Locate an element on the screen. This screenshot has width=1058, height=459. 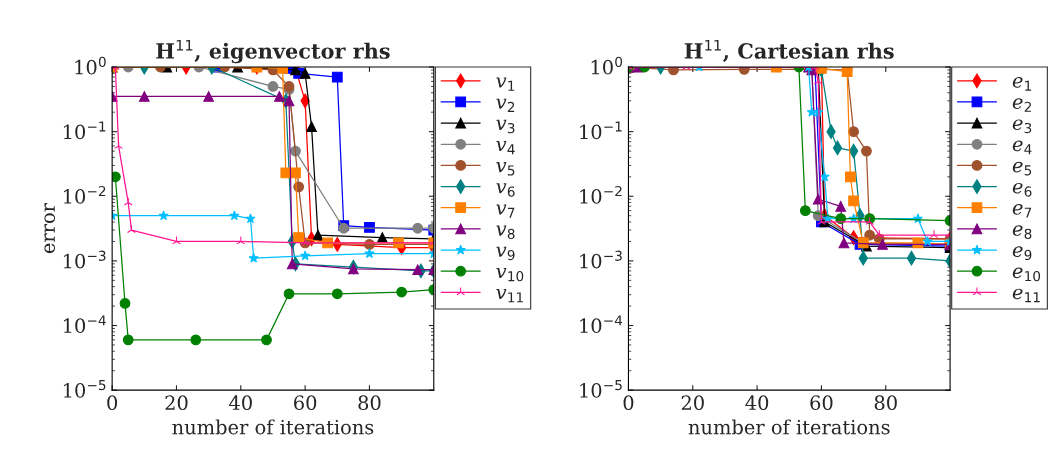
legend-label: e$_{6}$ is located at coordinates (1022, 189).